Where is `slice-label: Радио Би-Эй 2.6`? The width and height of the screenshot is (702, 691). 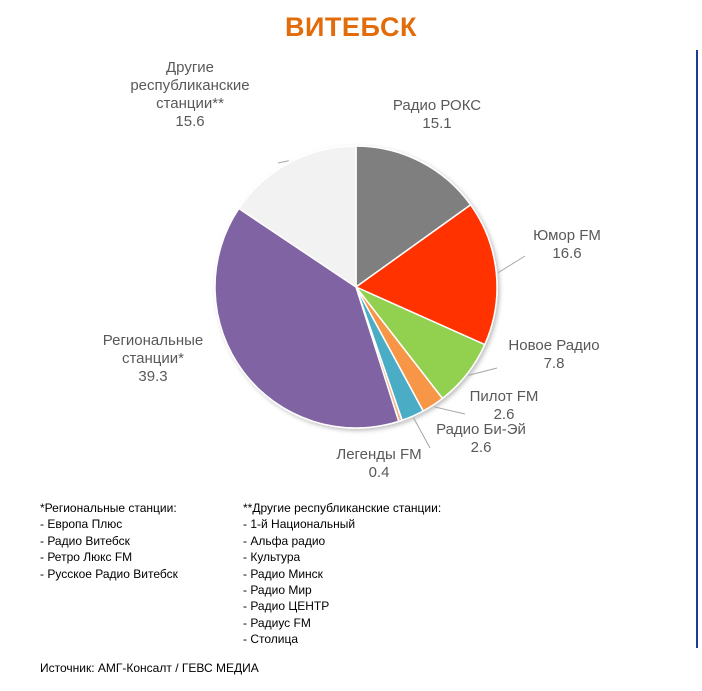
slice-label: Радио Би-Эй 2.6 is located at coordinates (481, 438).